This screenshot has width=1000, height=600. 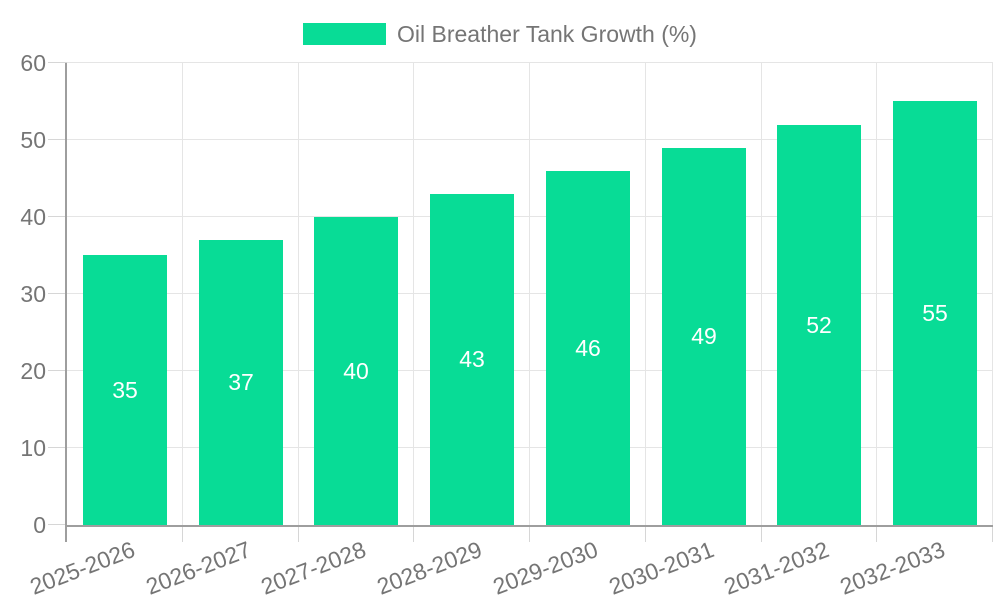 I want to click on bar-value-label: 46, so click(x=588, y=347).